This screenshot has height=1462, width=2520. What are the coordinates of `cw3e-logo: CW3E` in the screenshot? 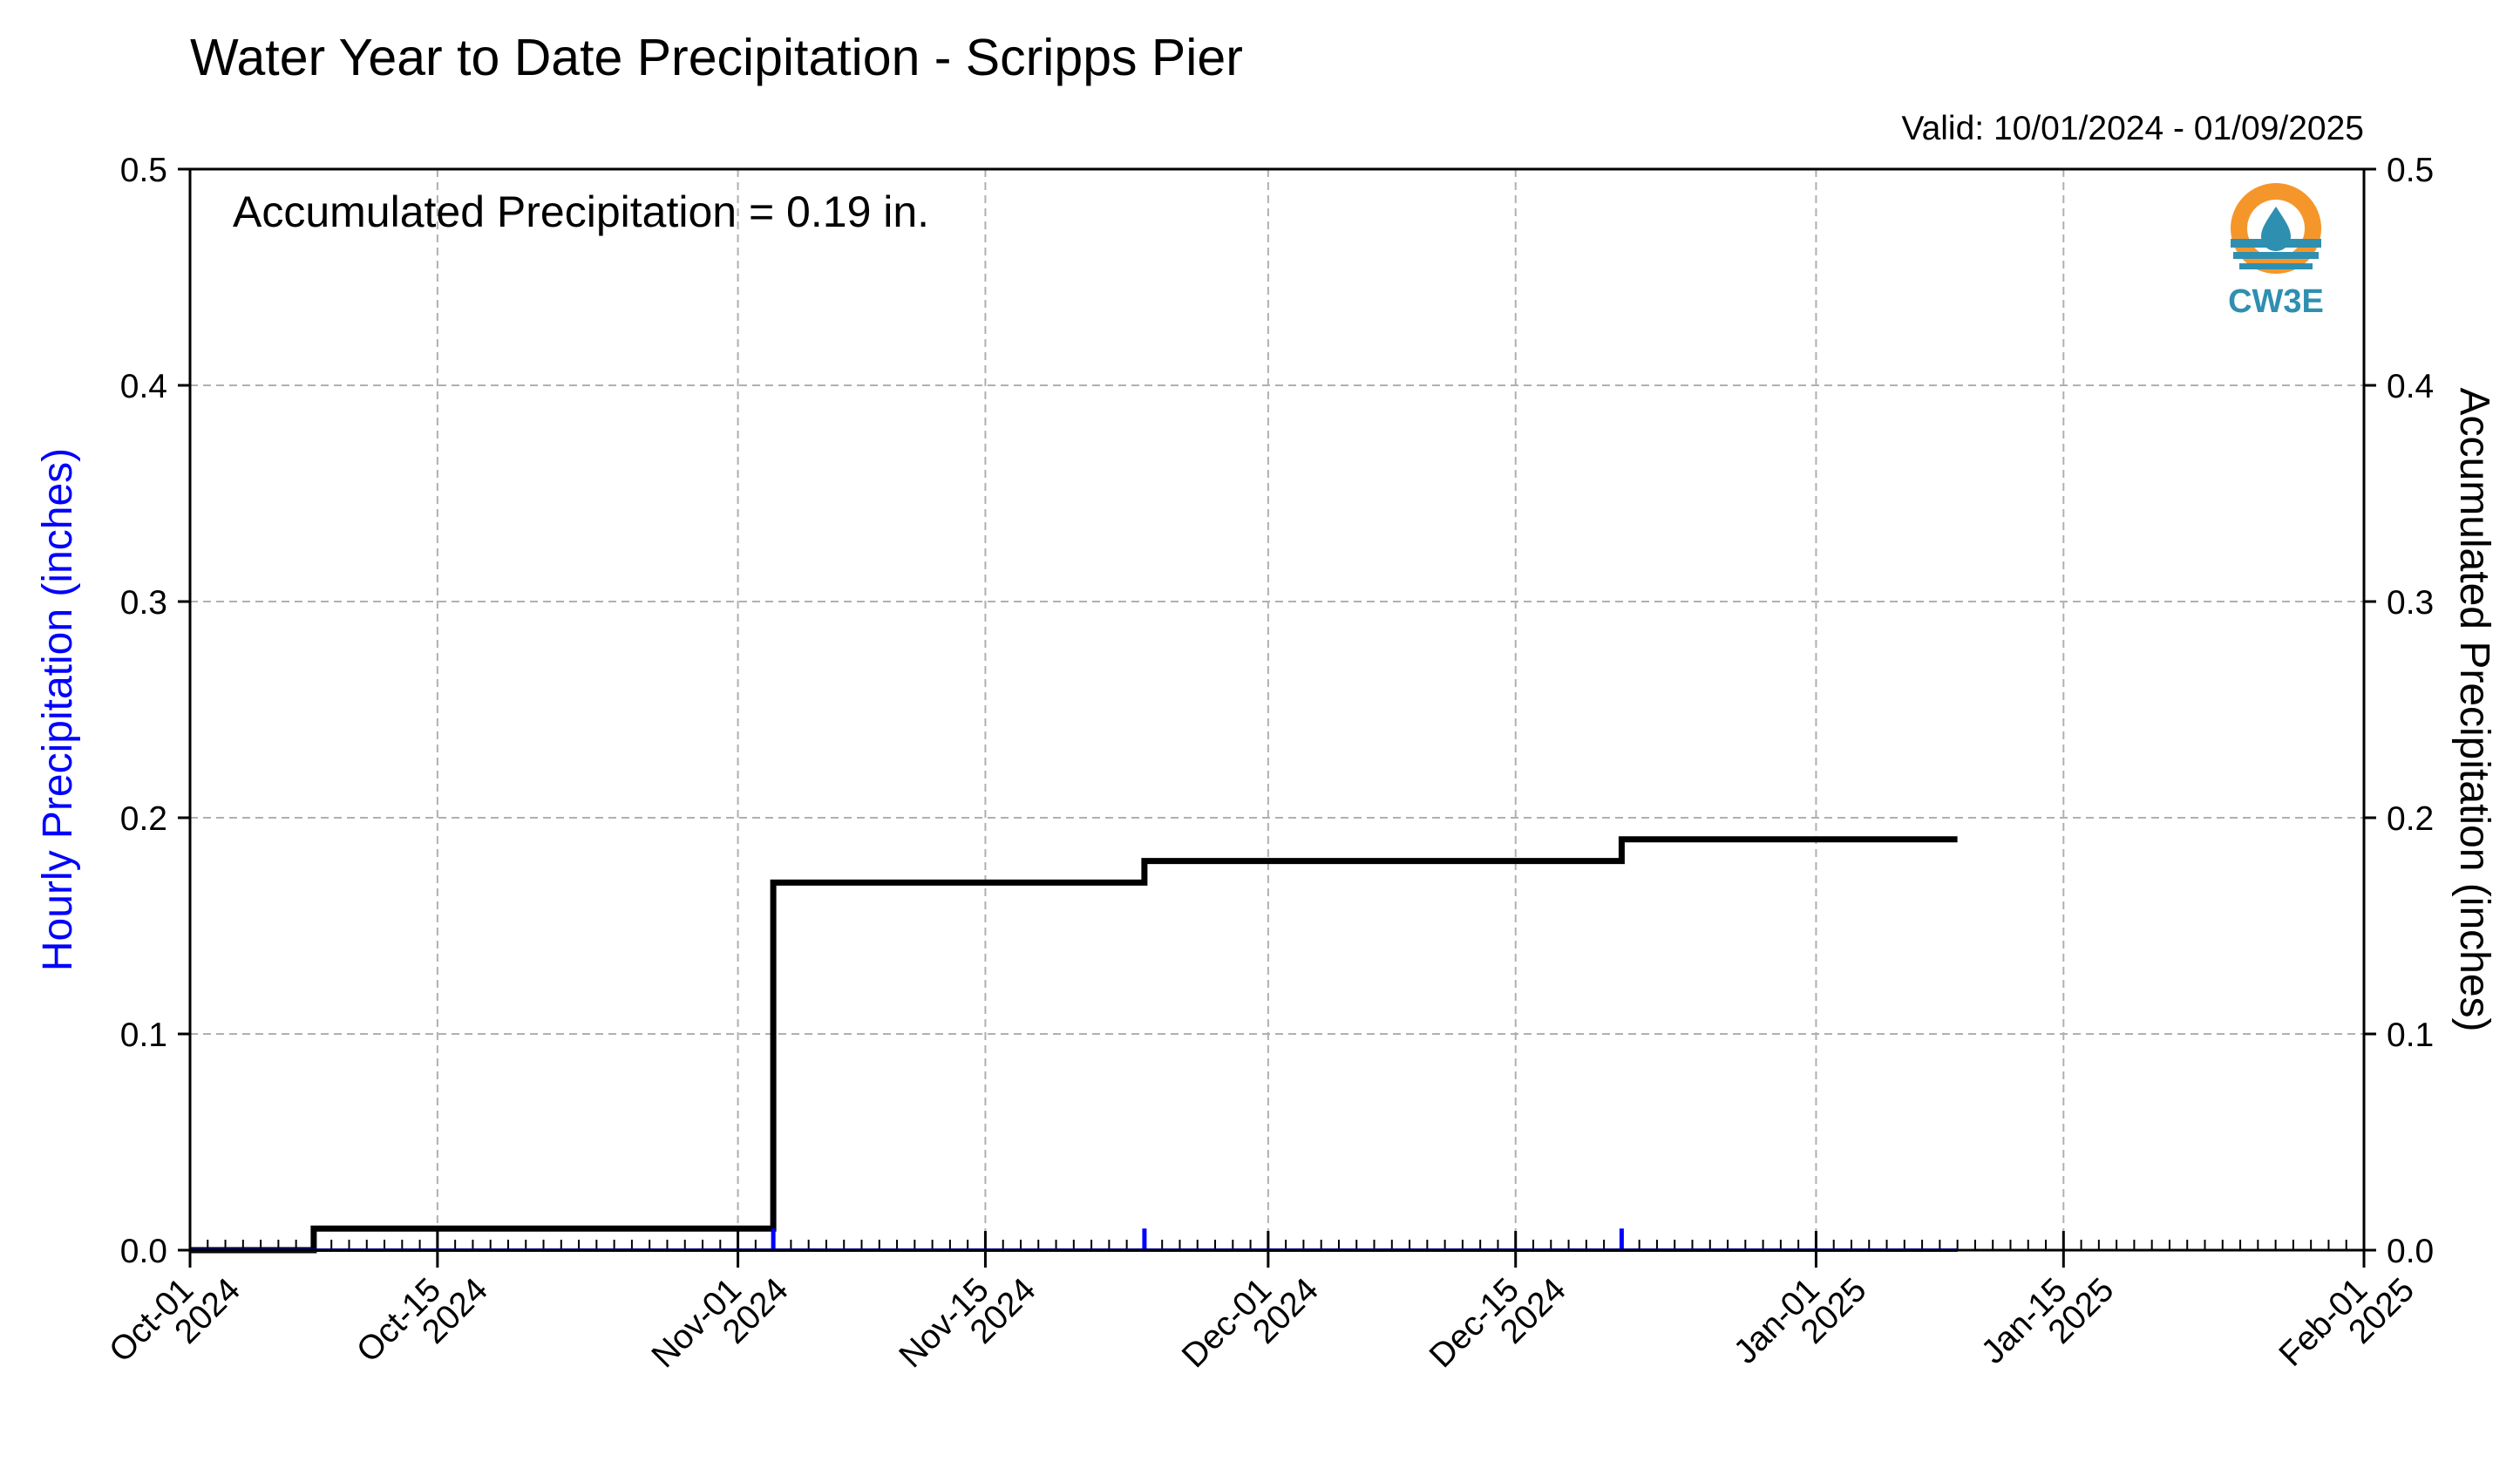 It's located at (2276, 251).